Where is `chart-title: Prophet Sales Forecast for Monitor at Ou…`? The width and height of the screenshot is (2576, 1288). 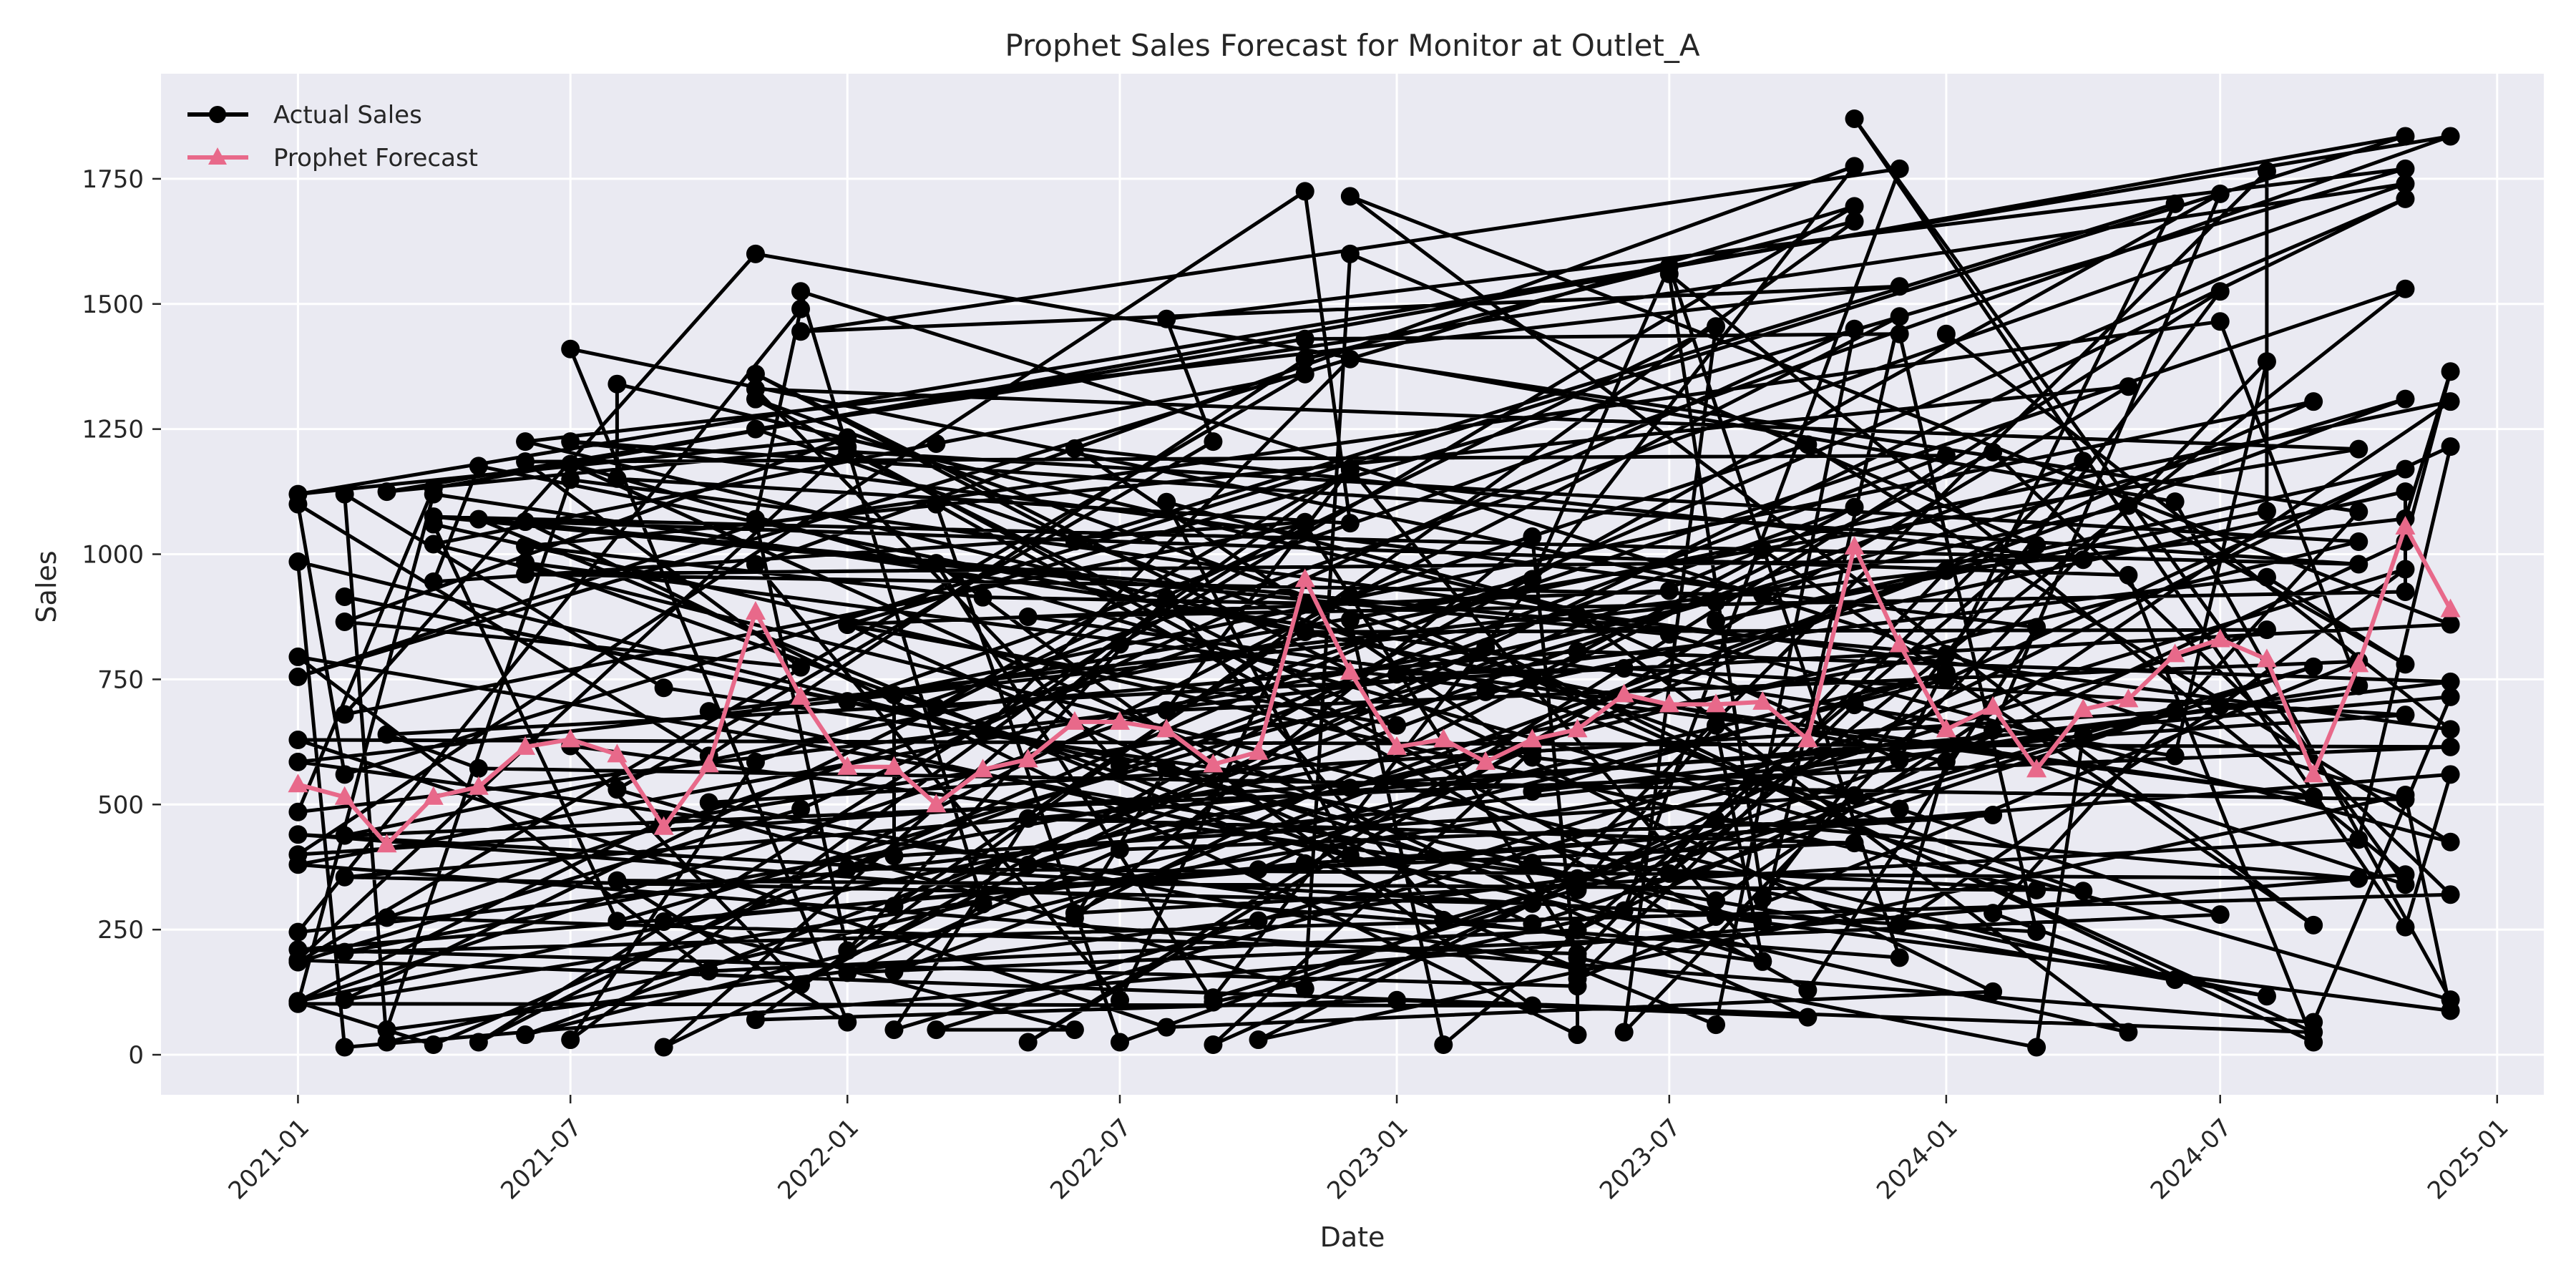 chart-title: Prophet Sales Forecast for Monitor at Ou… is located at coordinates (1352, 45).